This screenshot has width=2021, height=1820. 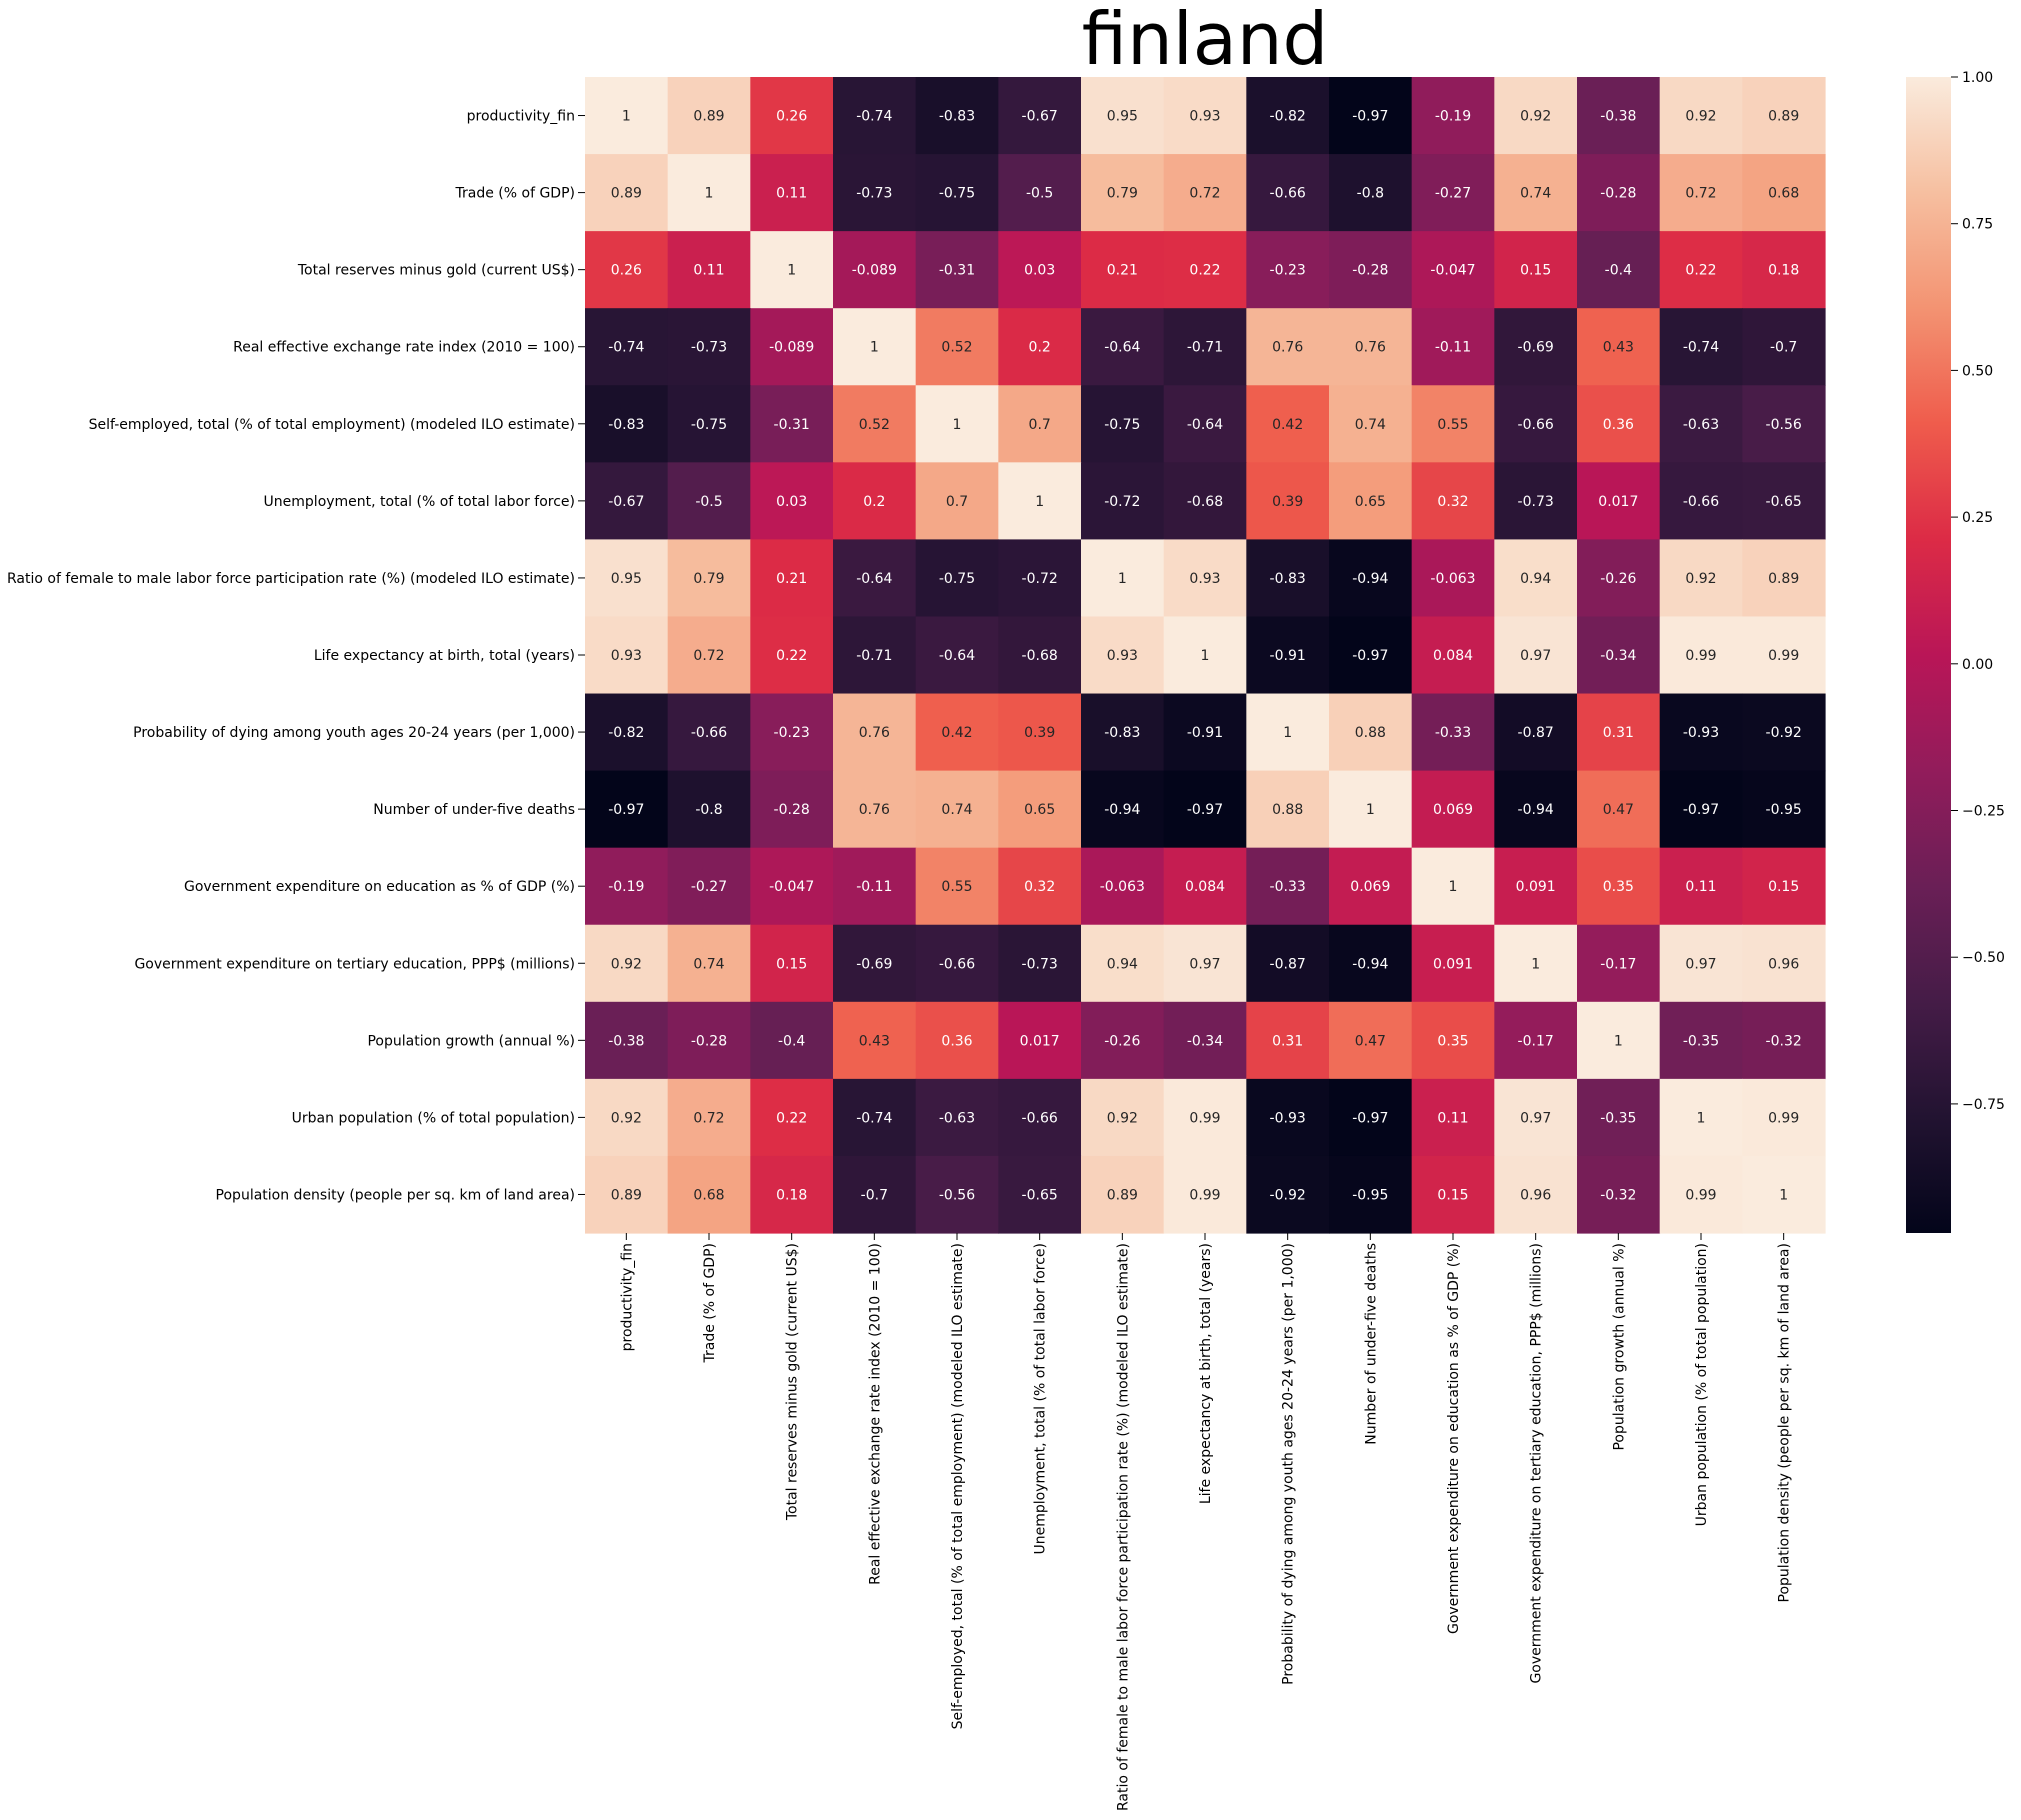 I want to click on cell-value-label: -0.87, so click(x=1536, y=733).